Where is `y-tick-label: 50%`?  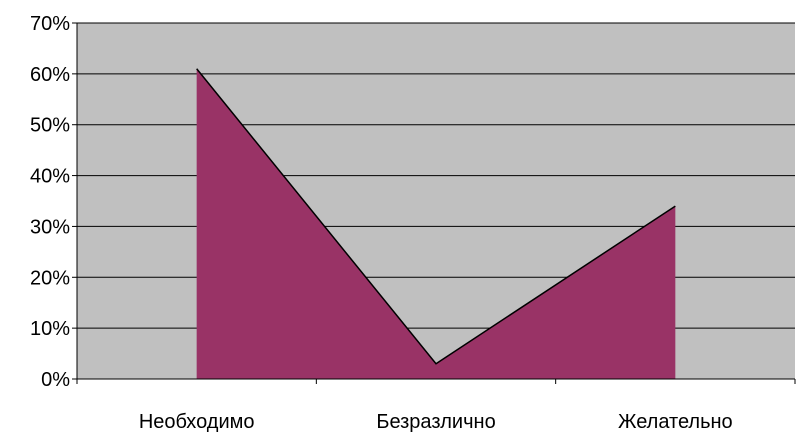 y-tick-label: 50% is located at coordinates (50, 126).